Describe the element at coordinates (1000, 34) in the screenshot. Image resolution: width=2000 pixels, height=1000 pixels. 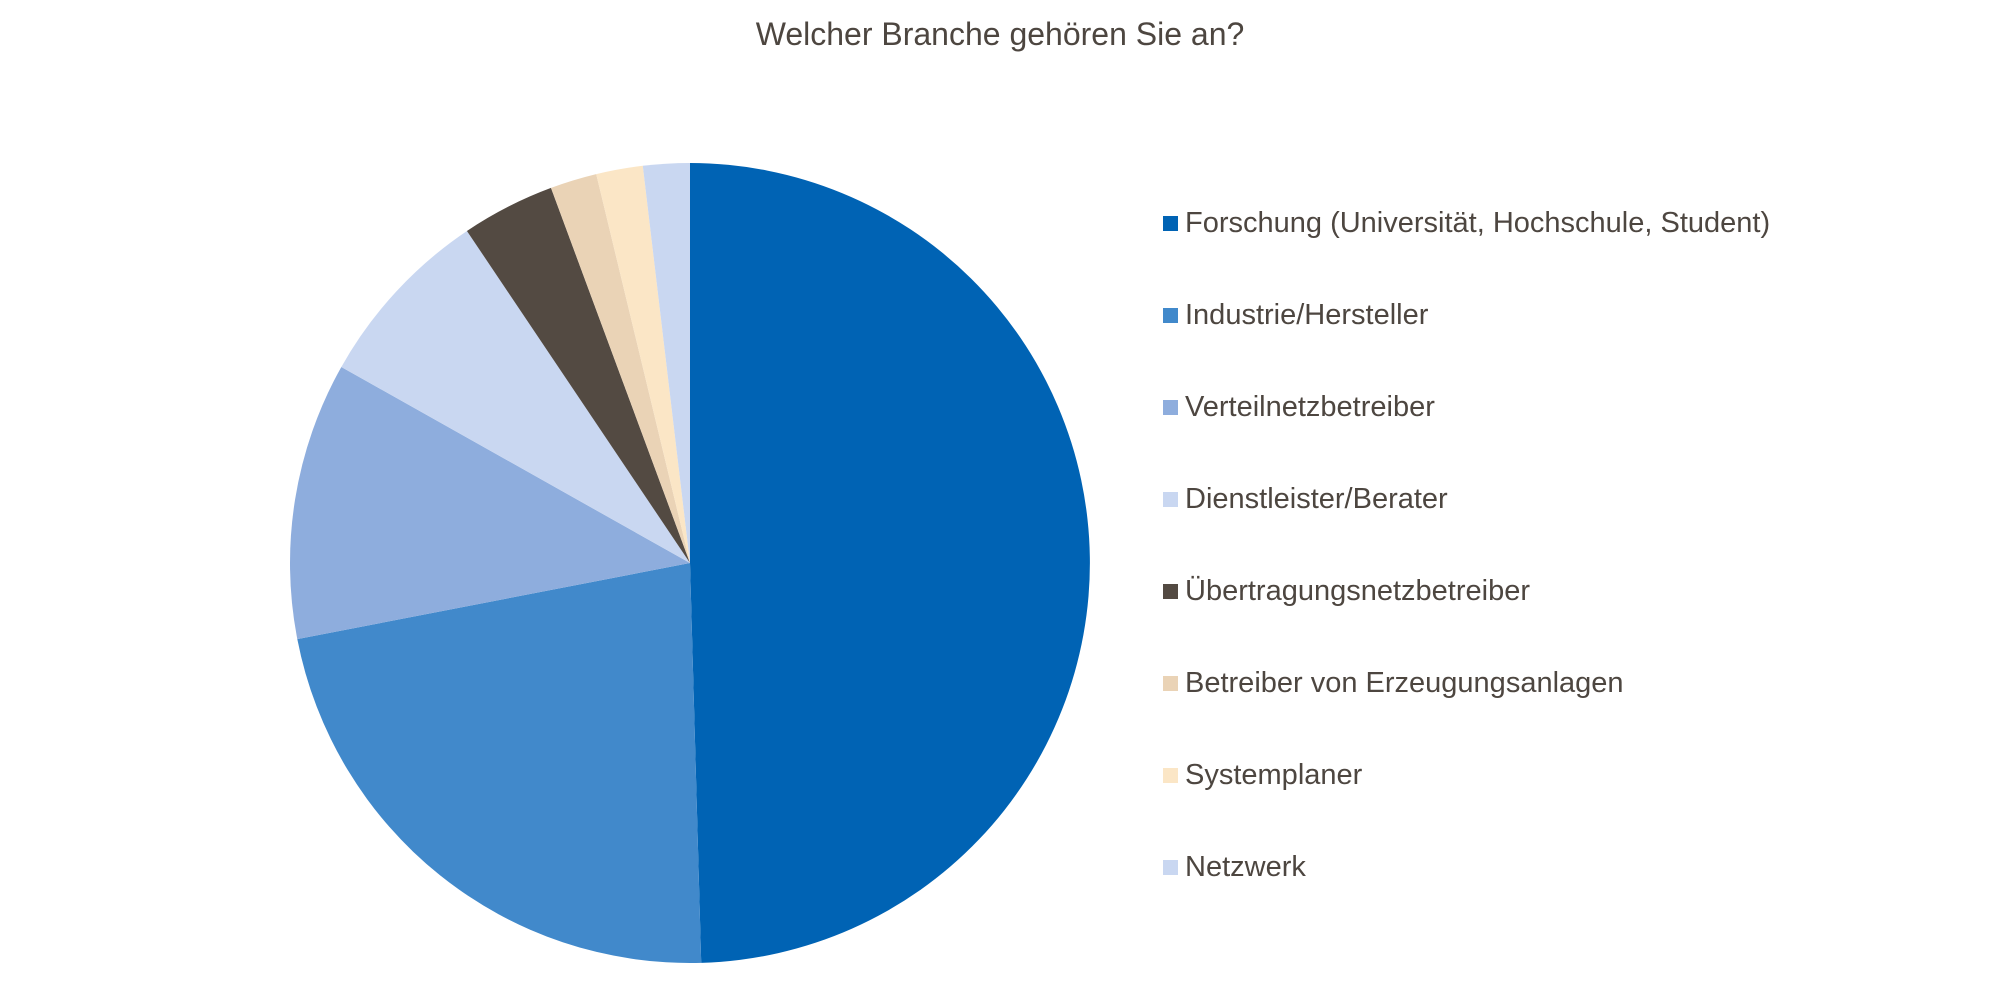
I see `chart-title: Welcher Branche gehören Sie an?` at that location.